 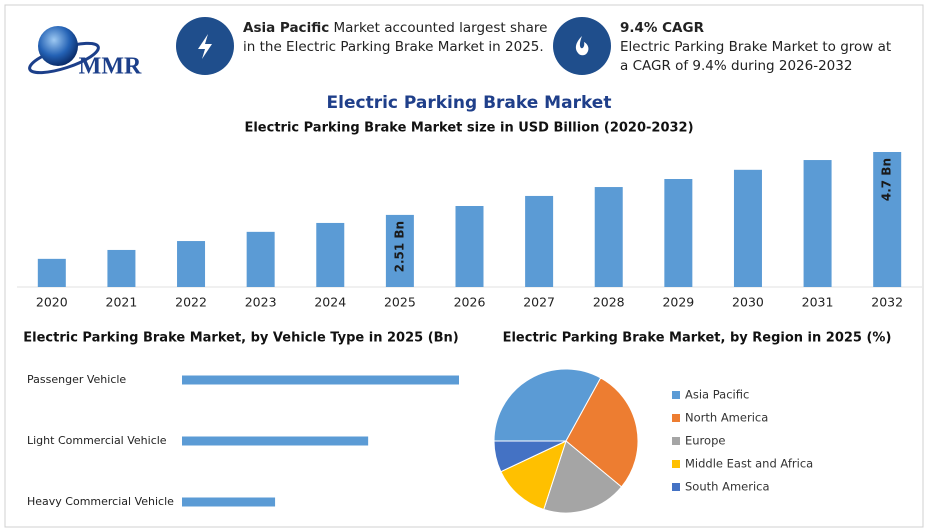 What do you see at coordinates (726, 418) in the screenshot?
I see `legend-label: North America` at bounding box center [726, 418].